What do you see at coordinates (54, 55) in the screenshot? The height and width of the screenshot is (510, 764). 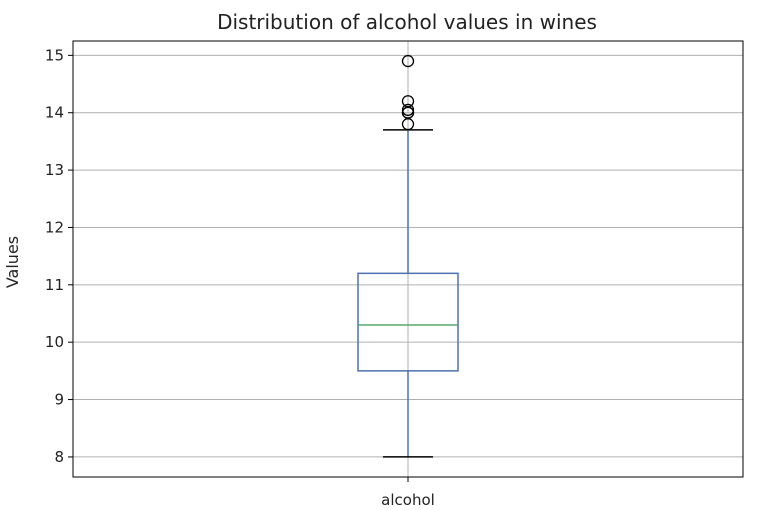 I see `y-tick-label: 15` at bounding box center [54, 55].